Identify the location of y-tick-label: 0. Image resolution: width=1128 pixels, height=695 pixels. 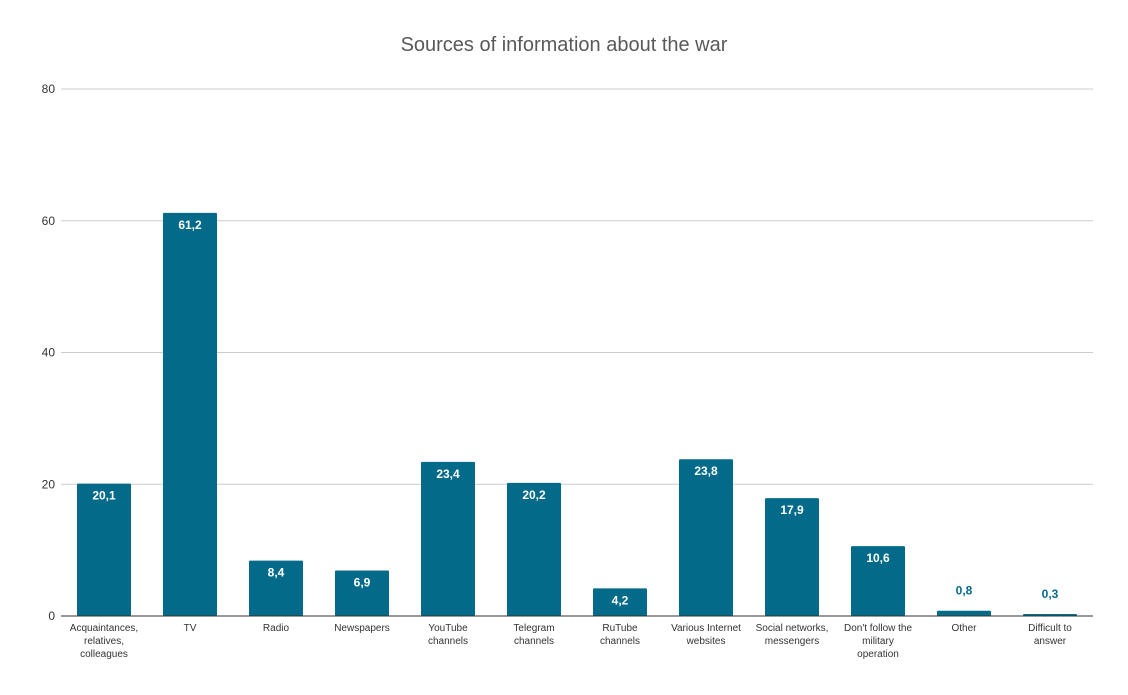
(51, 616).